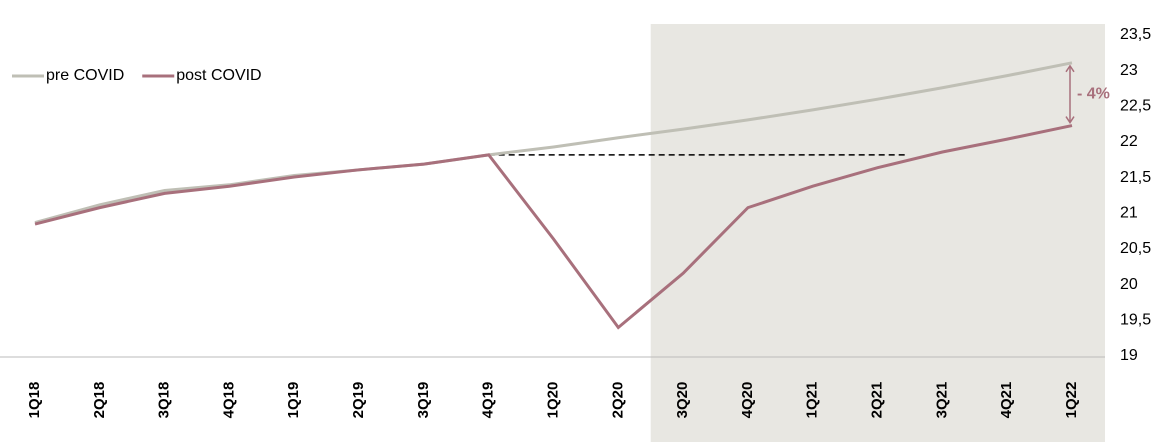  I want to click on x-tick-label: 2Q18, so click(99, 400).